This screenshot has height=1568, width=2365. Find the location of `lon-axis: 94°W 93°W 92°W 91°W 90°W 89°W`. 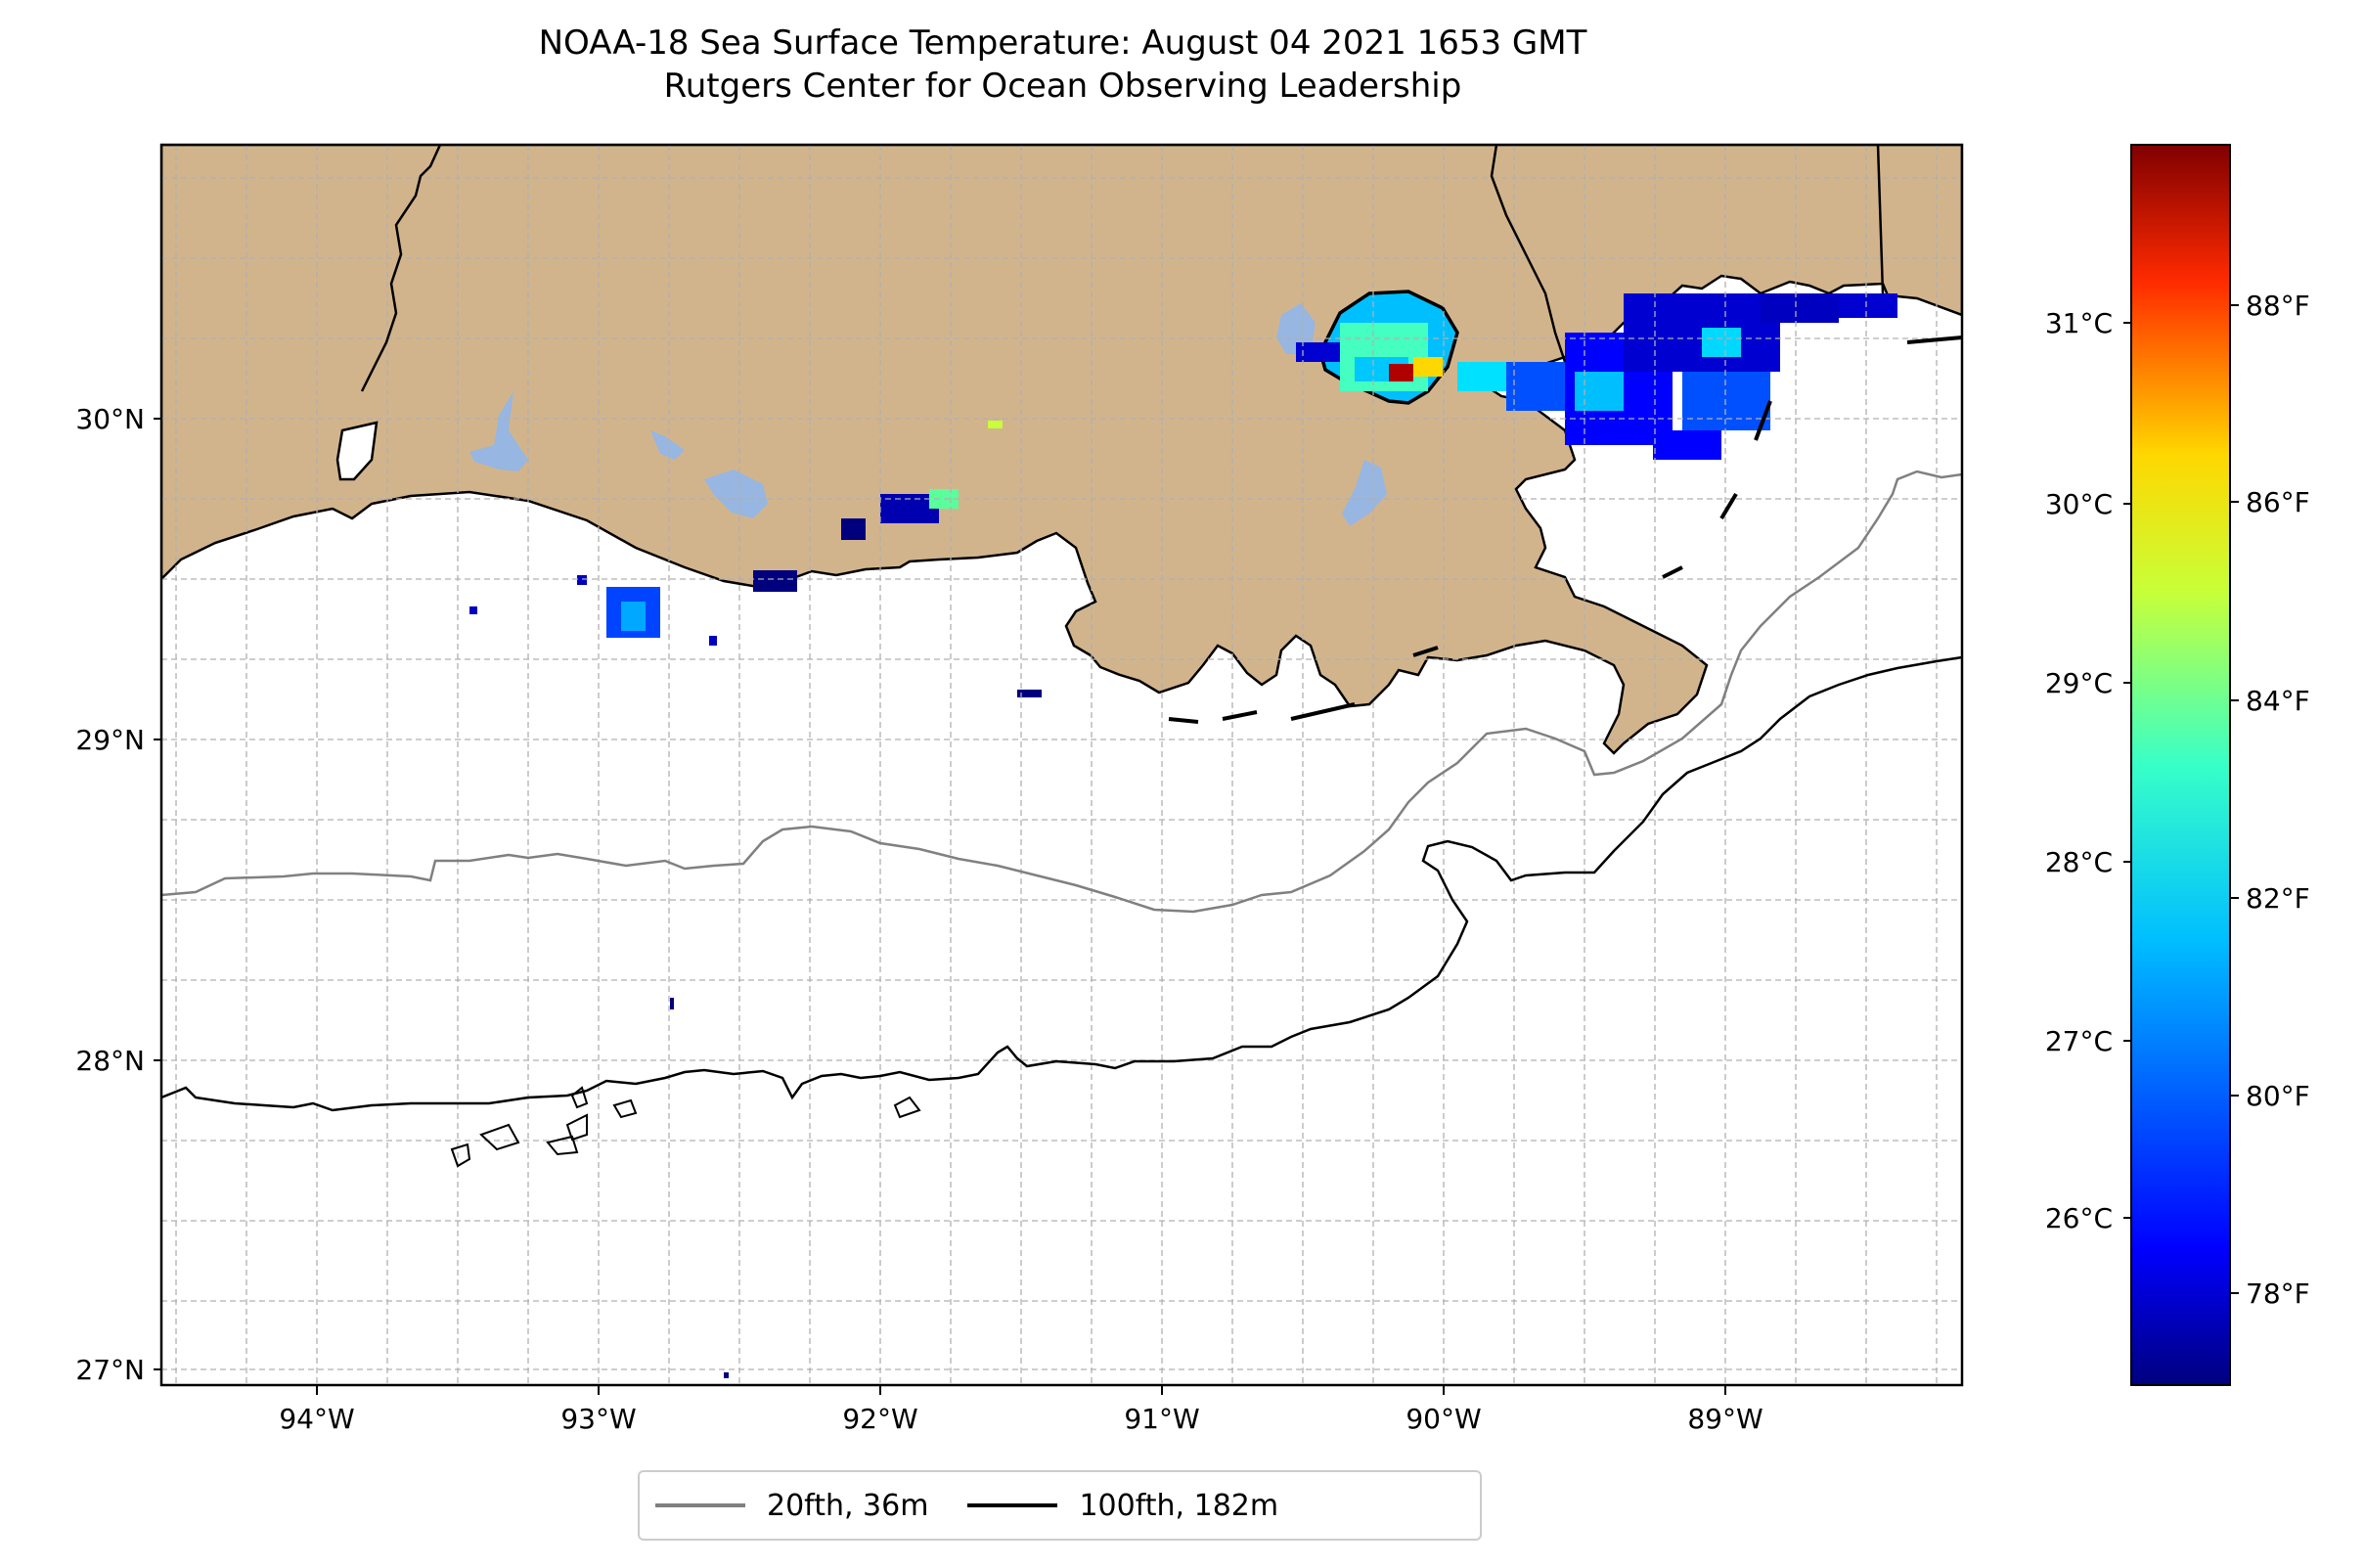

lon-axis: 94°W 93°W 92°W 91°W 90°W 89°W is located at coordinates (1021, 1410).